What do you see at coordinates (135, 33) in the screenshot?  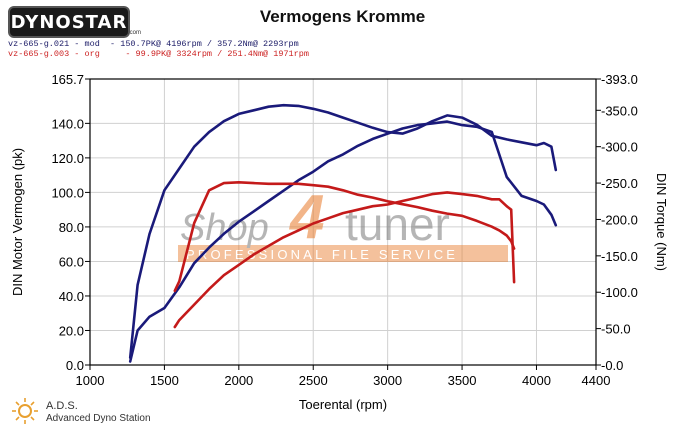 I see `logo-sub: .com` at bounding box center [135, 33].